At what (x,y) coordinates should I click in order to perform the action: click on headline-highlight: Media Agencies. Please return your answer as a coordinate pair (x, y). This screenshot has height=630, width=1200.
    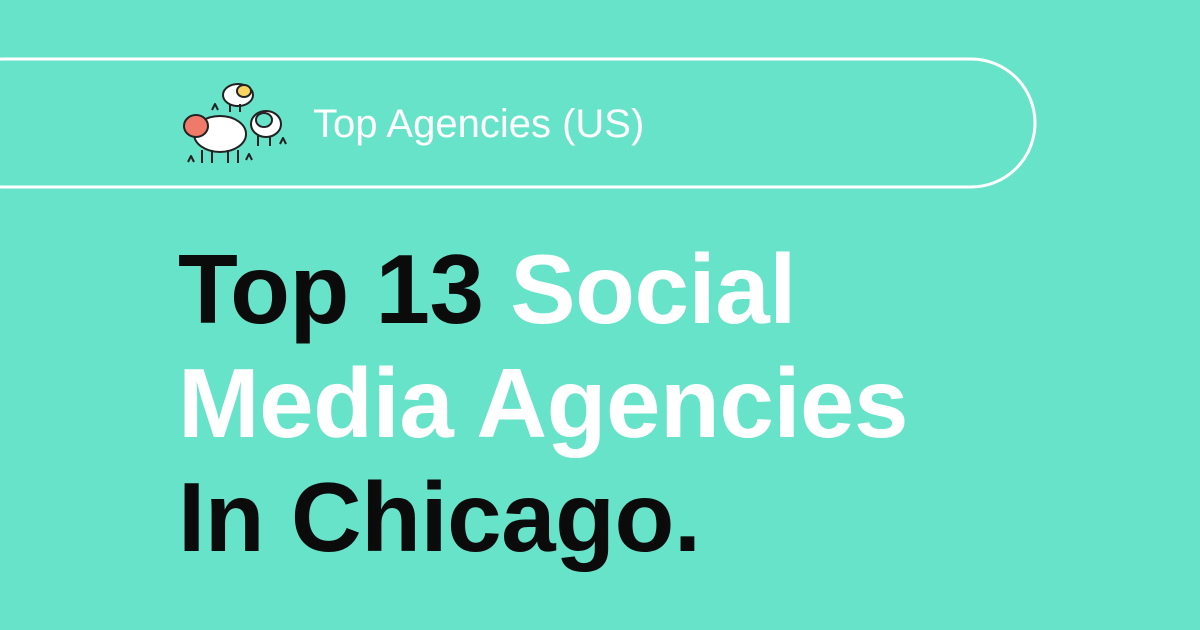
    Looking at the image, I should click on (543, 403).